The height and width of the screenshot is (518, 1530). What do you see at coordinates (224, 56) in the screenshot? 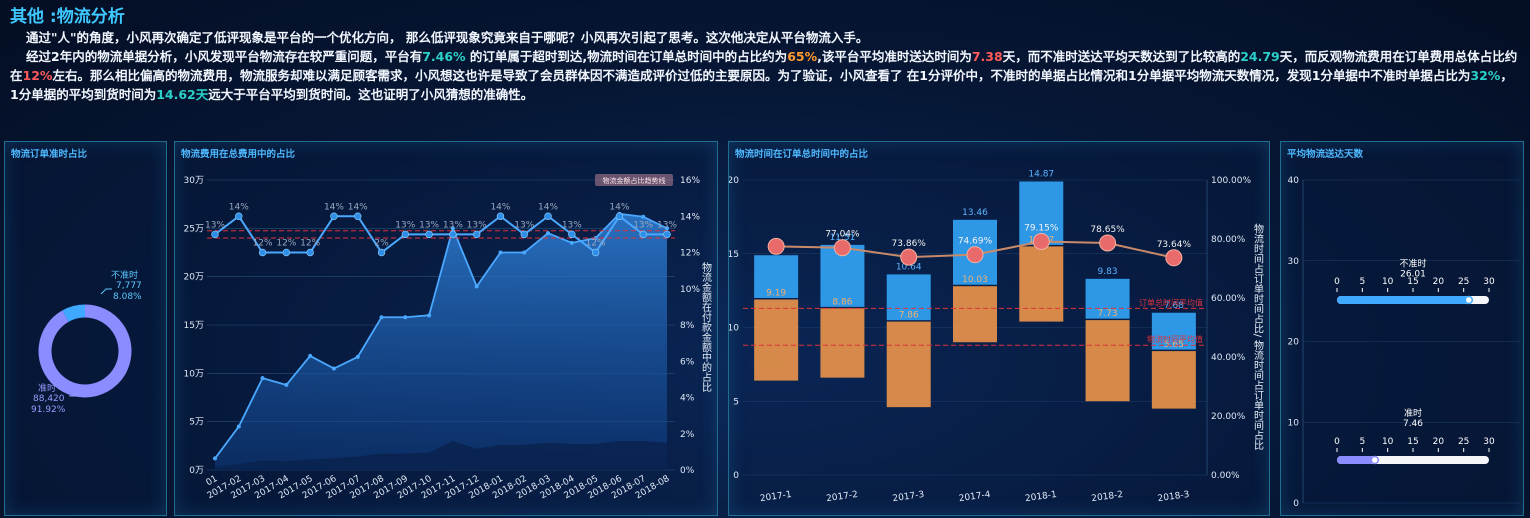
I see `text-seg: 经过2年内的物流单据分析，小风发现平台物流存在较严重问题，平台有` at bounding box center [224, 56].